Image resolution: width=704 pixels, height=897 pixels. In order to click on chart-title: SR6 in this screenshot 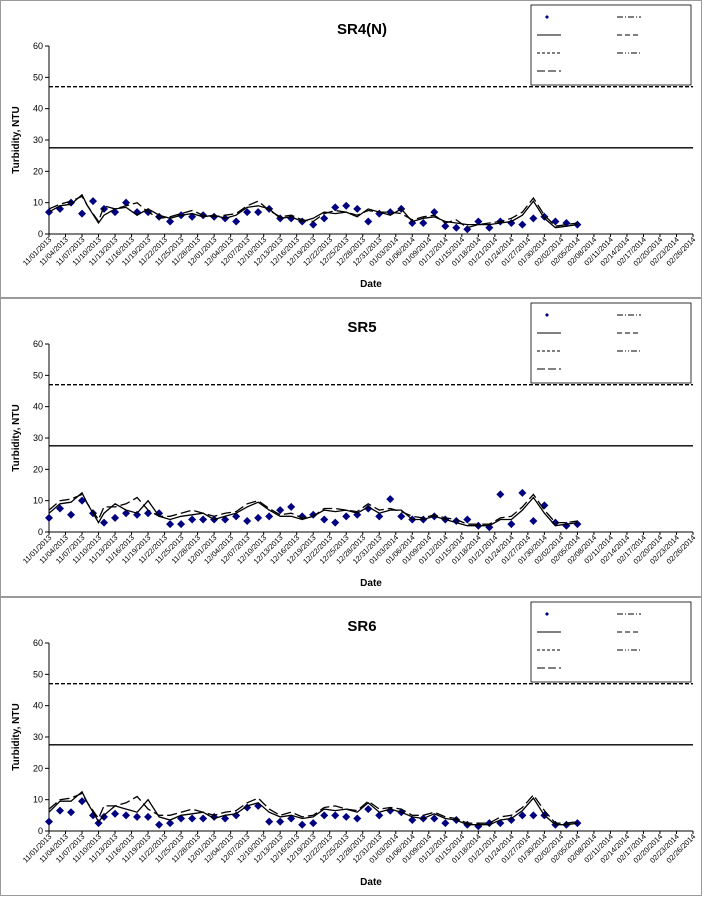, I will do `click(361, 626)`.